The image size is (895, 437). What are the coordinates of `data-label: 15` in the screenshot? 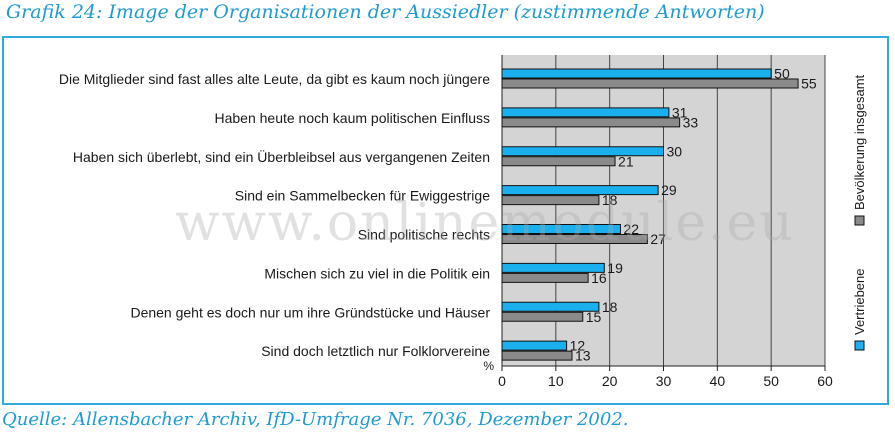 It's located at (594, 317).